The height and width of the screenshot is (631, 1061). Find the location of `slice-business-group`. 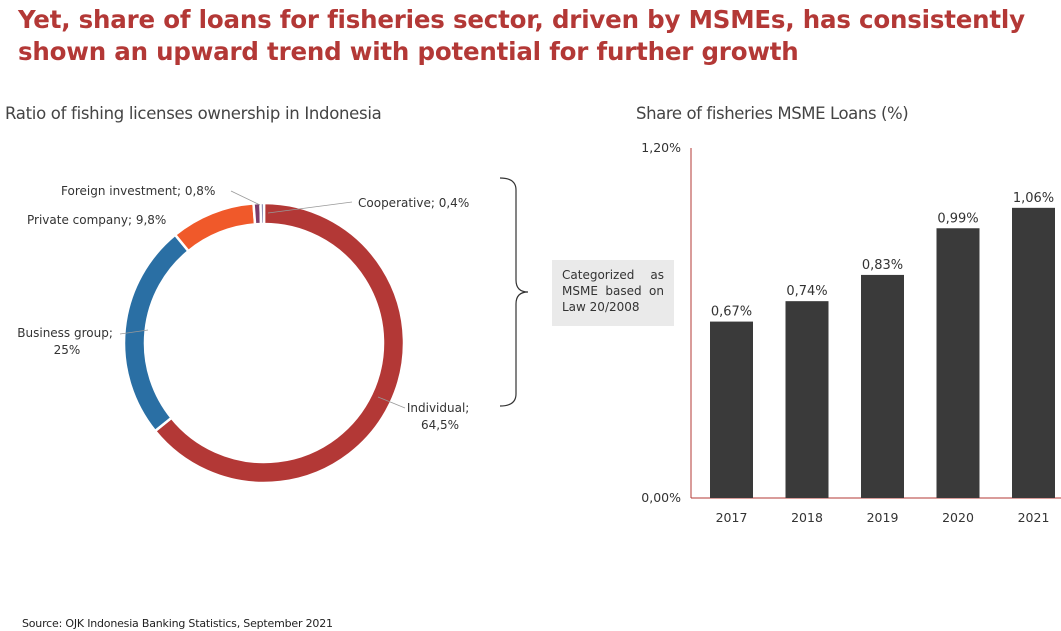

slice-business-group is located at coordinates (156, 333).